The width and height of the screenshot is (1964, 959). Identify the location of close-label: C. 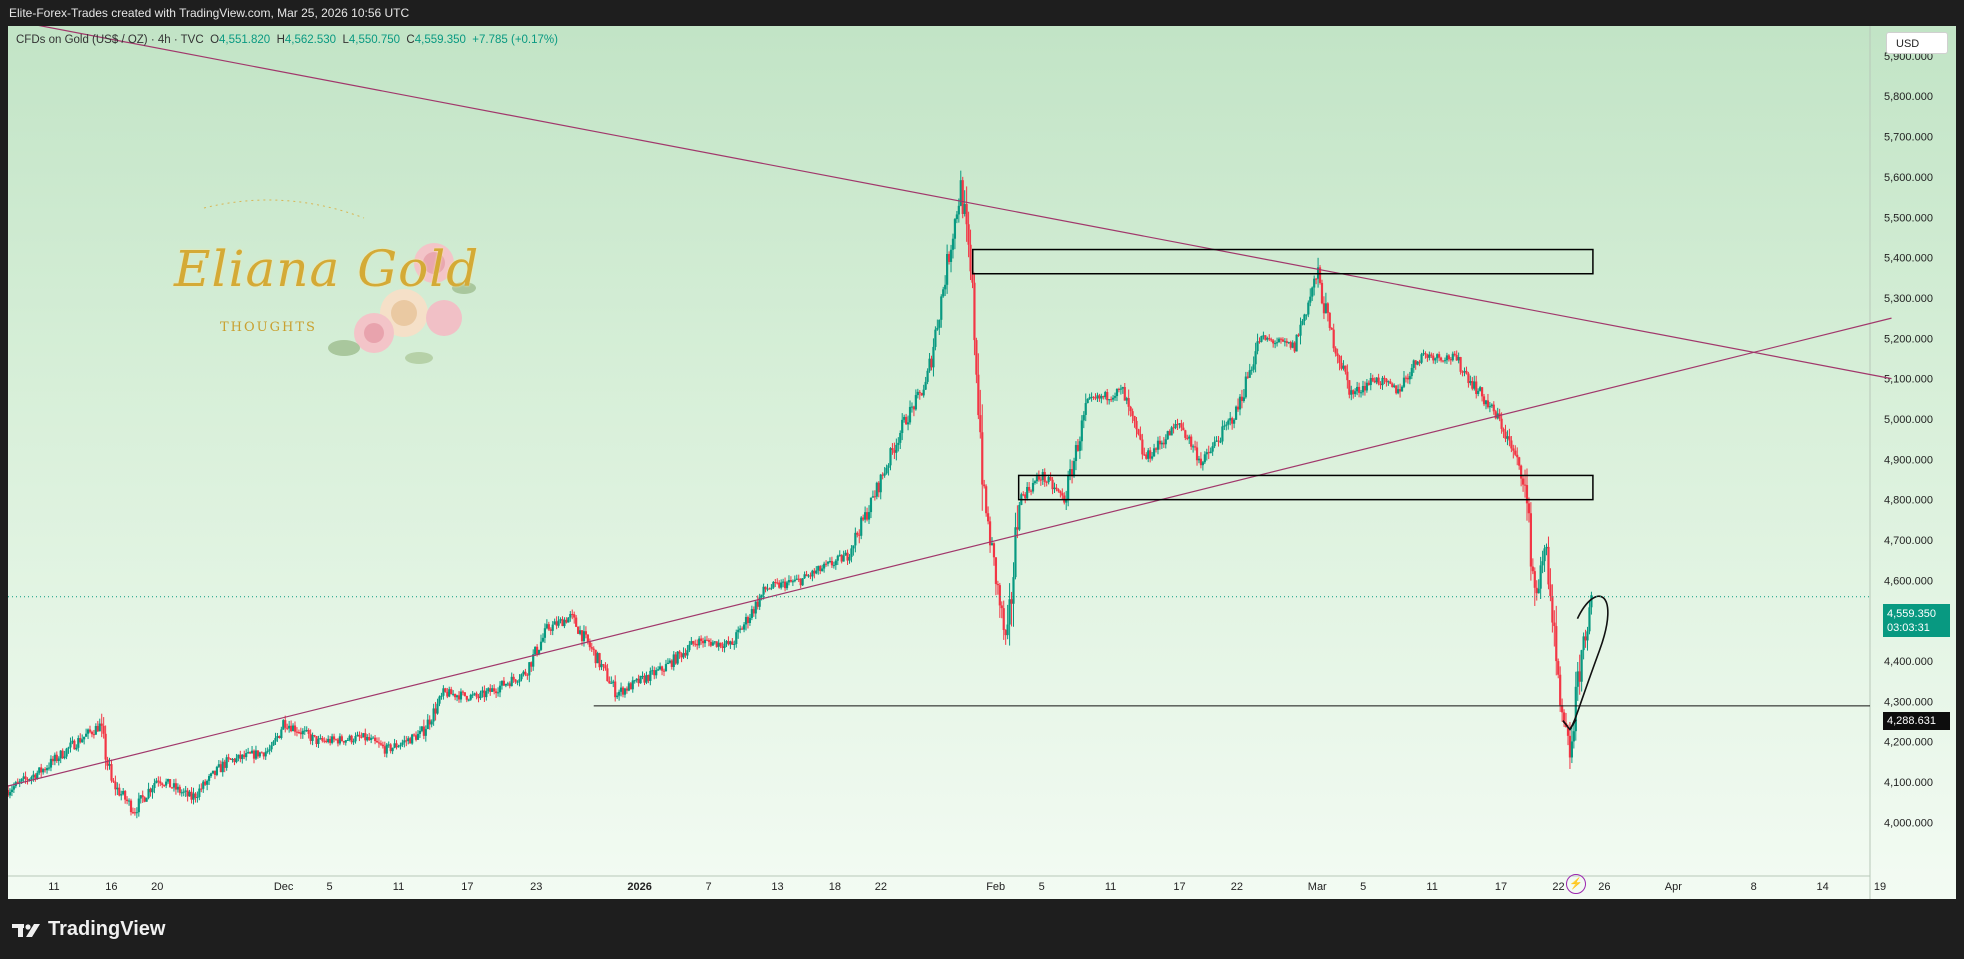
(410, 40).